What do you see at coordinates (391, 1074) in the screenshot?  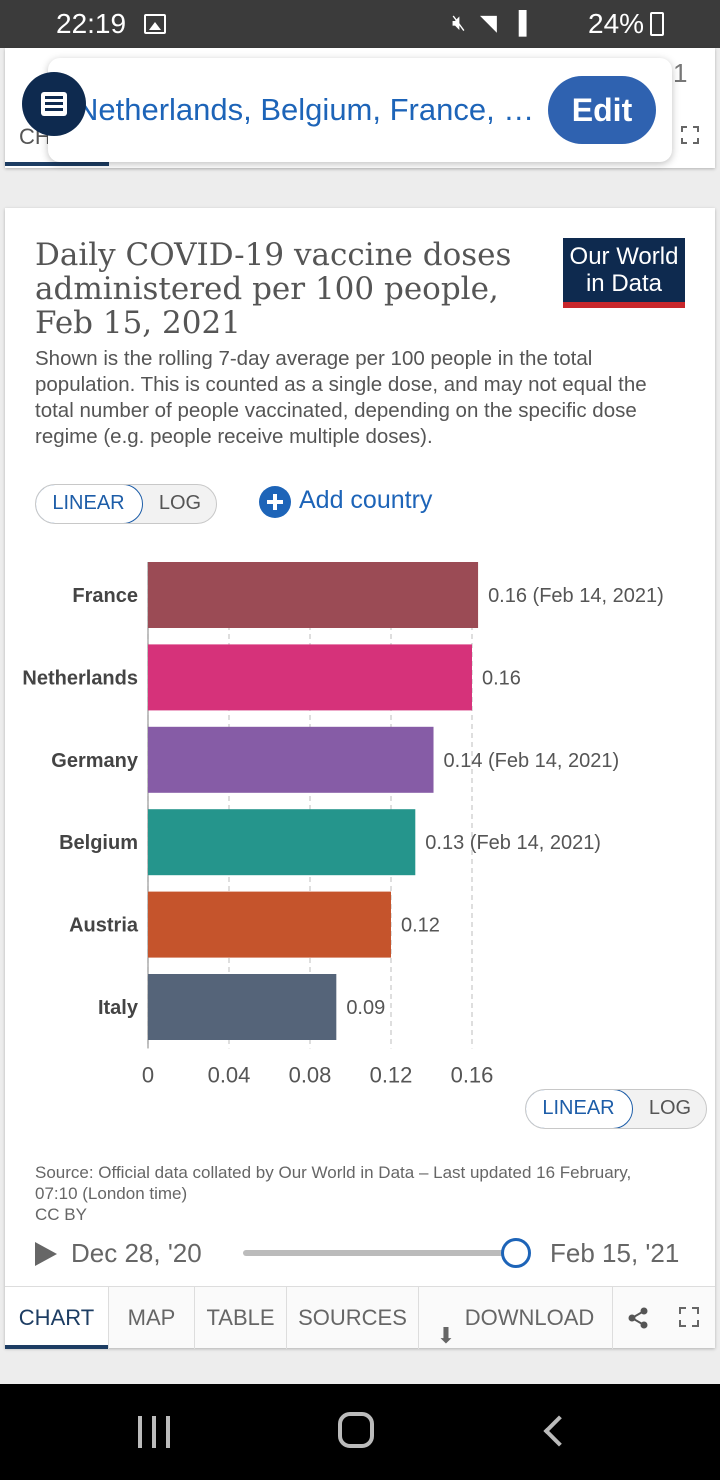 I see `x-tick-label: 0.12` at bounding box center [391, 1074].